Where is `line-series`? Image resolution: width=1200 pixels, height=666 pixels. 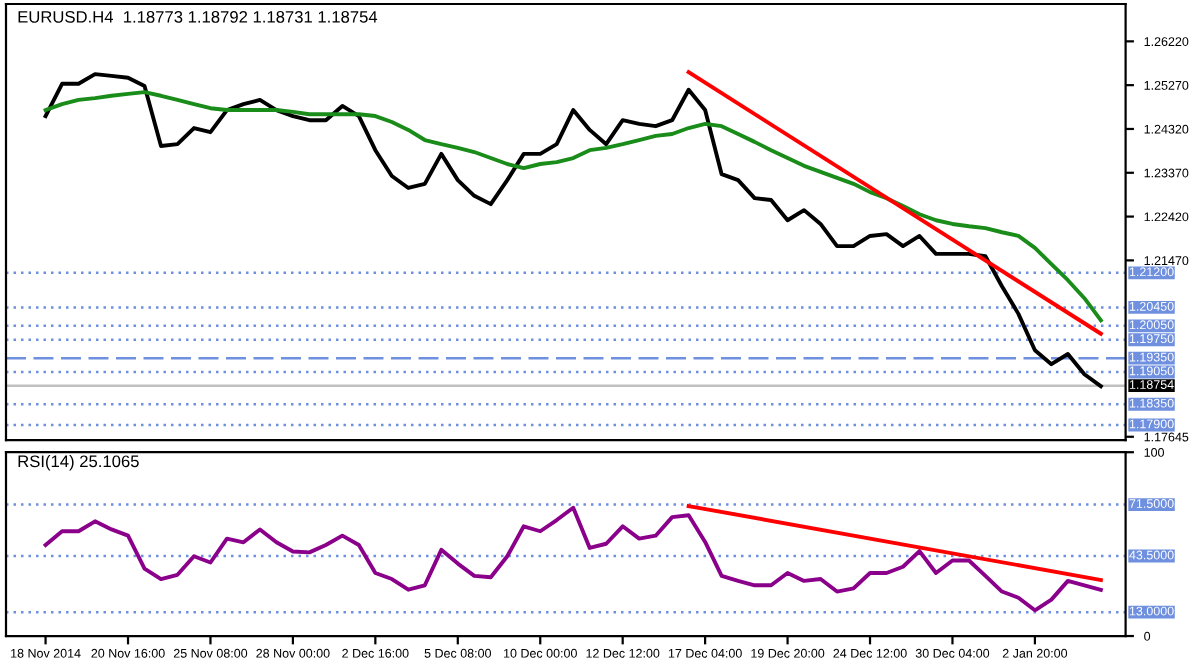 line-series is located at coordinates (573, 559).